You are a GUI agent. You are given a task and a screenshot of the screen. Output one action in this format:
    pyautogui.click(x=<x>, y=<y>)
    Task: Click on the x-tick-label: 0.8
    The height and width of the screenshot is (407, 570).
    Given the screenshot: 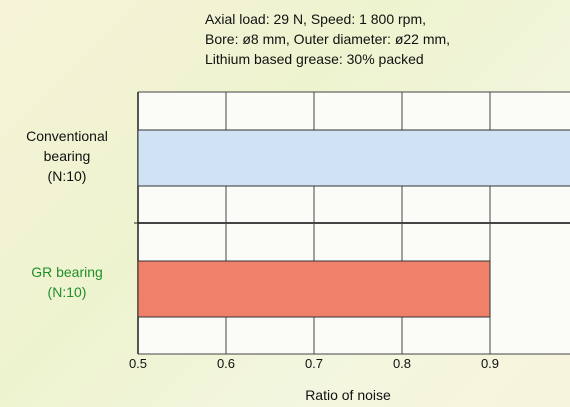 What is the action you would take?
    pyautogui.click(x=402, y=363)
    